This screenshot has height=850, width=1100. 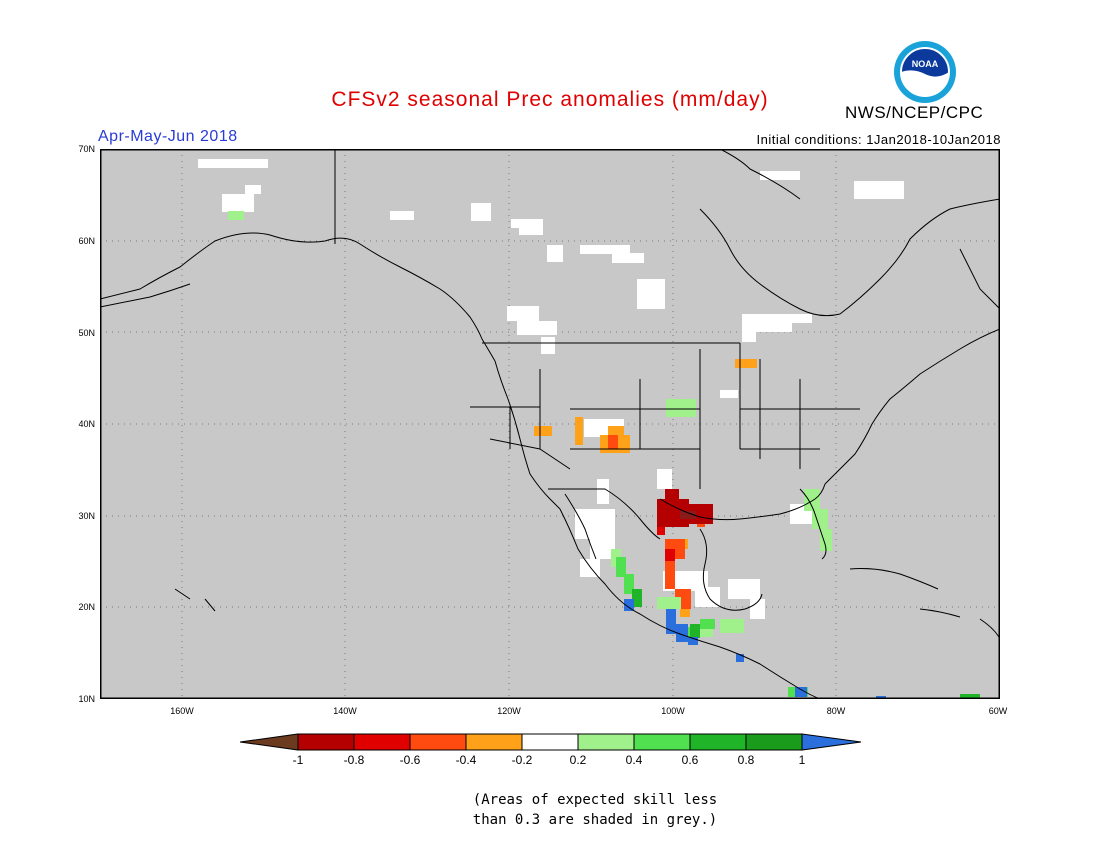 I want to click on lat-label: 60N, so click(x=86, y=241).